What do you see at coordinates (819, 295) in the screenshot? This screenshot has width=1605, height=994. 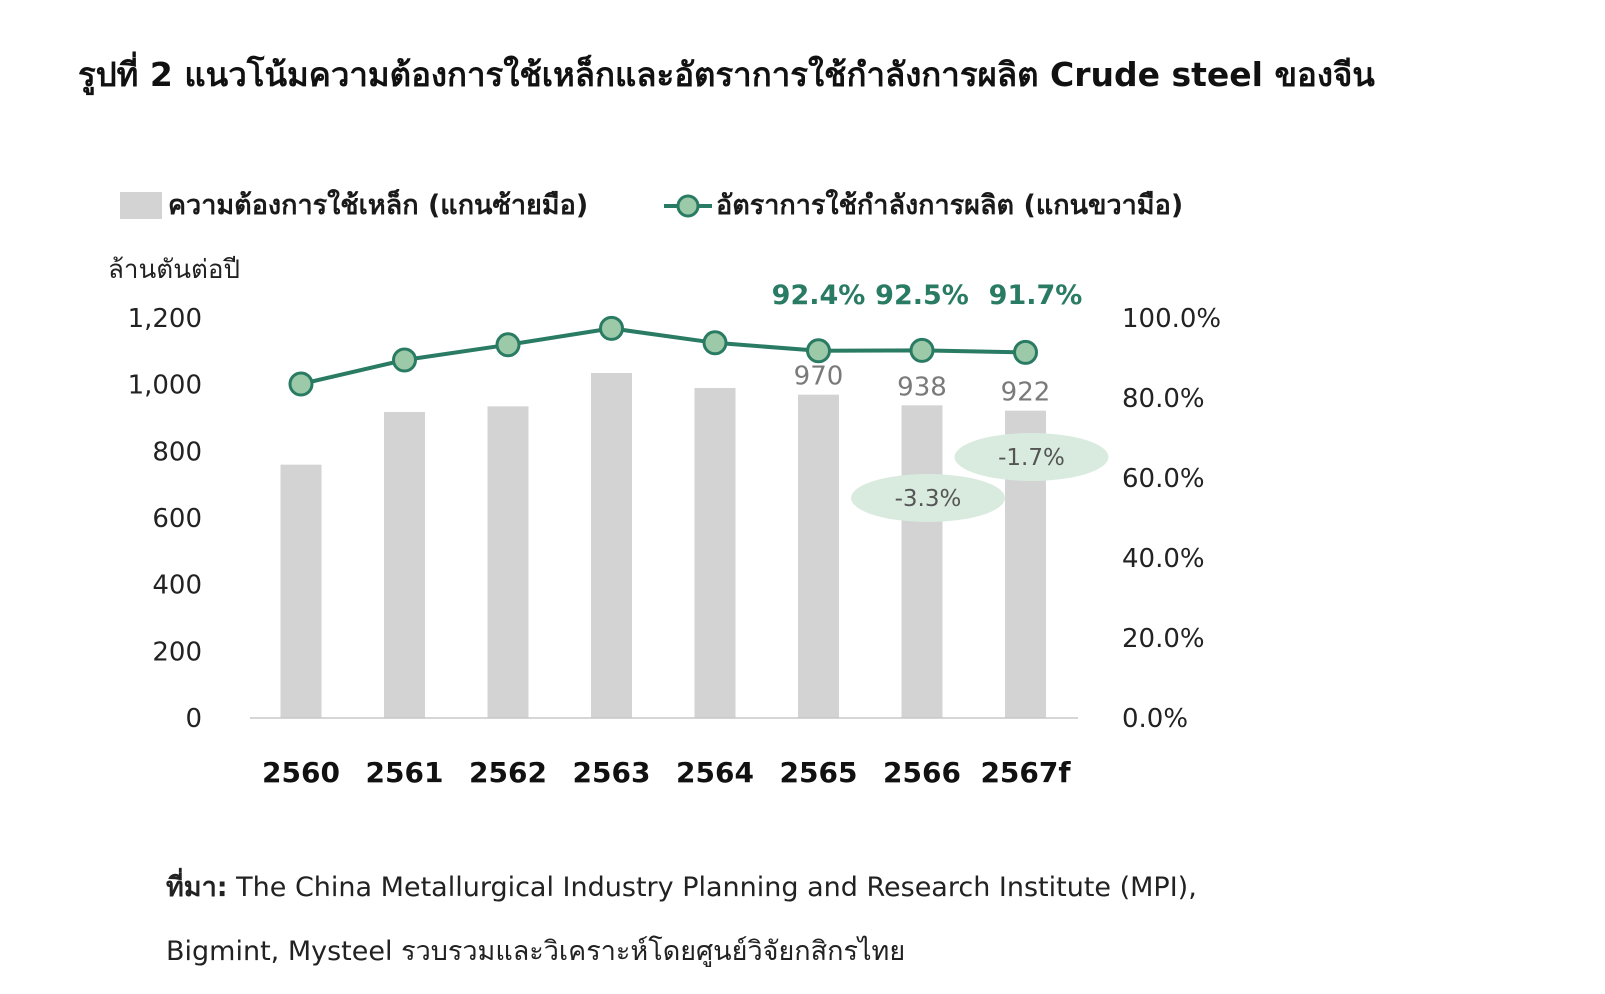 I see `line-data-label: 92.4%` at bounding box center [819, 295].